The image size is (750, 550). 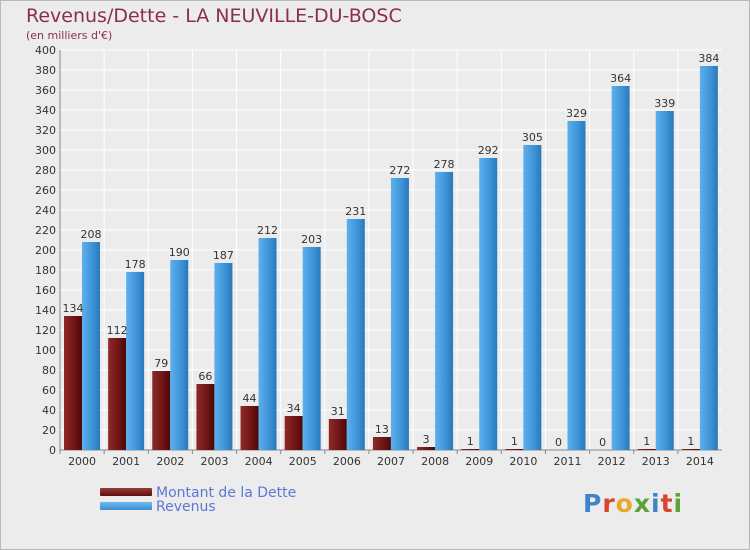 I want to click on data-label-dette: 34, so click(x=294, y=408).